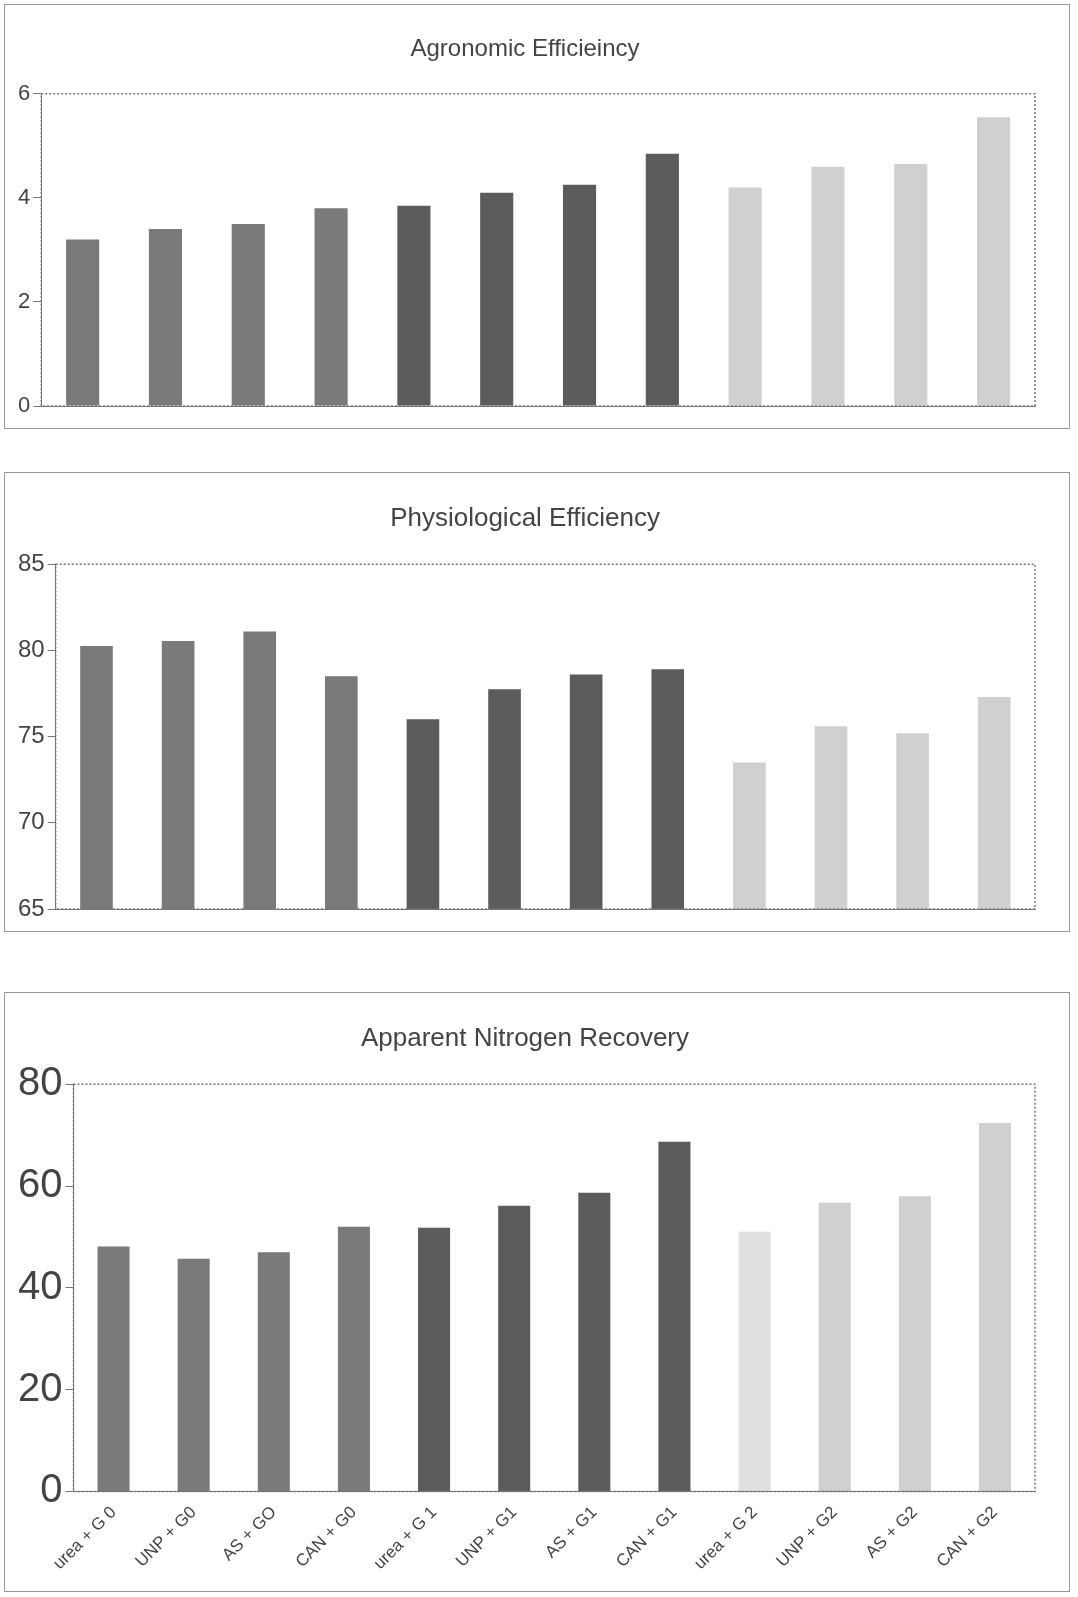 The image size is (1078, 1597). I want to click on y-tick-label: 65, so click(31, 907).